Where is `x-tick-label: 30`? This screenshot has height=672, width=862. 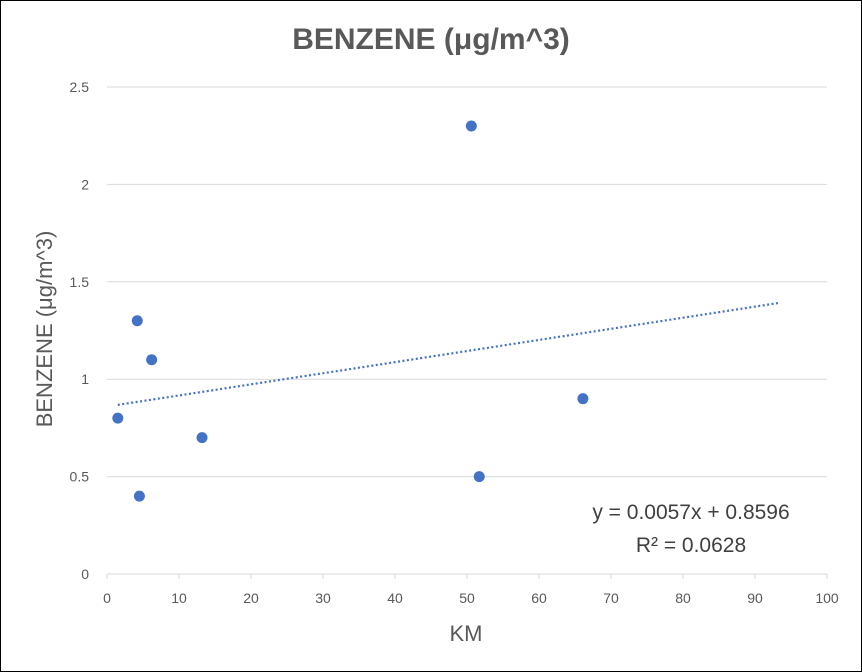 x-tick-label: 30 is located at coordinates (323, 598).